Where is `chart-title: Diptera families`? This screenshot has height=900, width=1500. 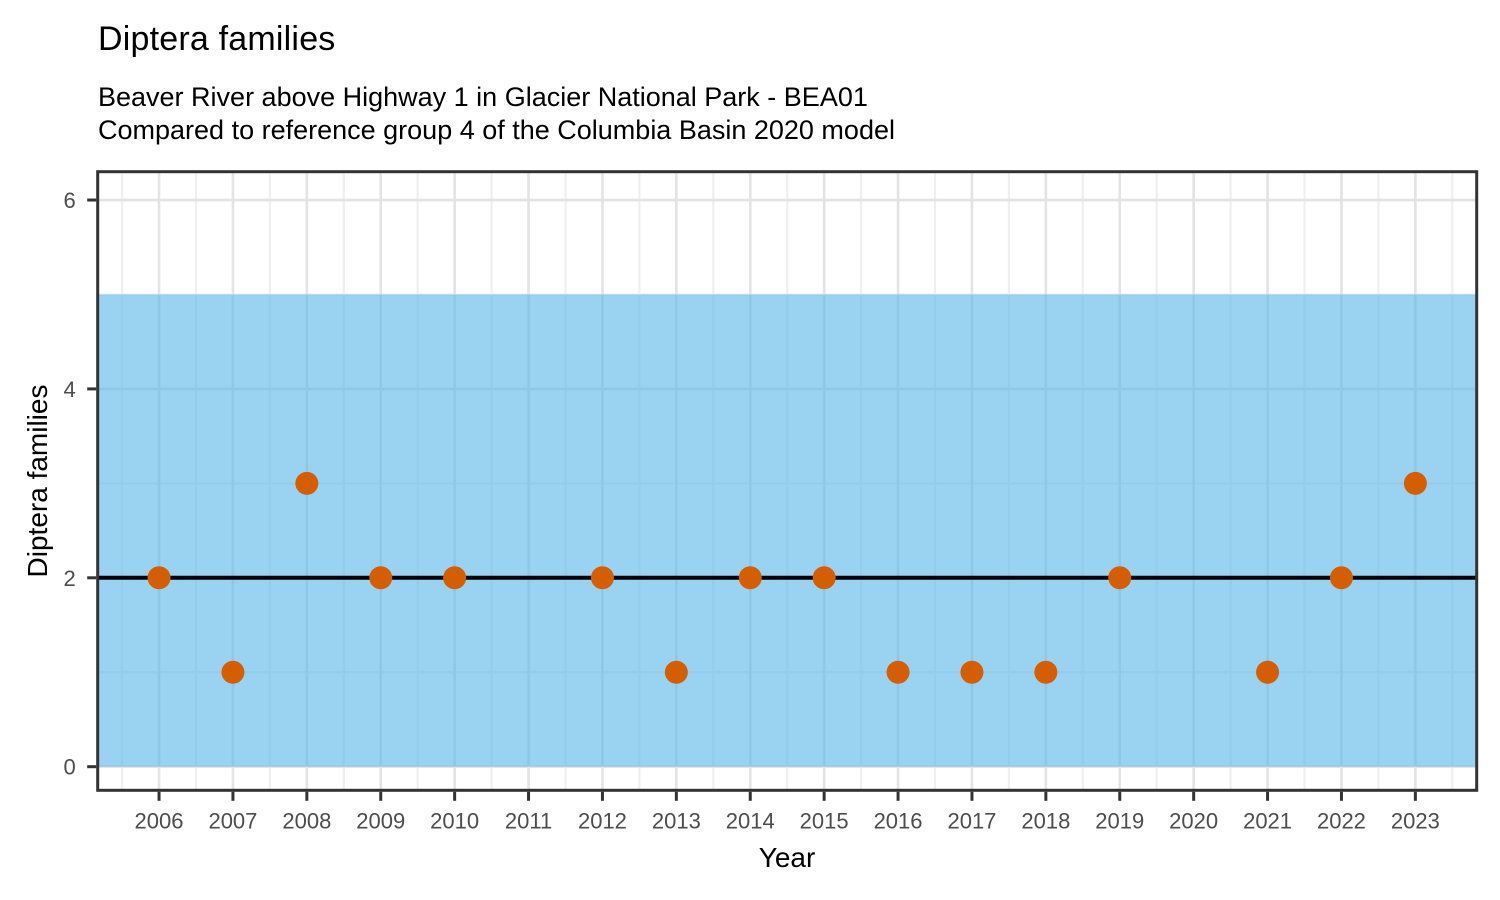
chart-title: Diptera families is located at coordinates (217, 39).